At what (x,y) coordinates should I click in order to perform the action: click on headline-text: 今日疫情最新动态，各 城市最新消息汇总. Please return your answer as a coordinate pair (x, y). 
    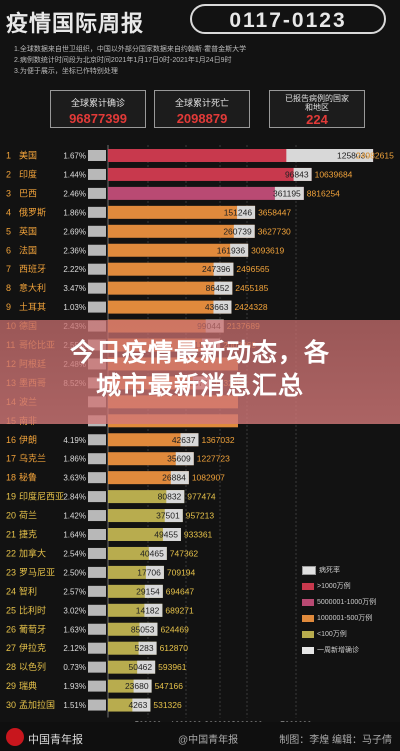
    Looking at the image, I should click on (200, 370).